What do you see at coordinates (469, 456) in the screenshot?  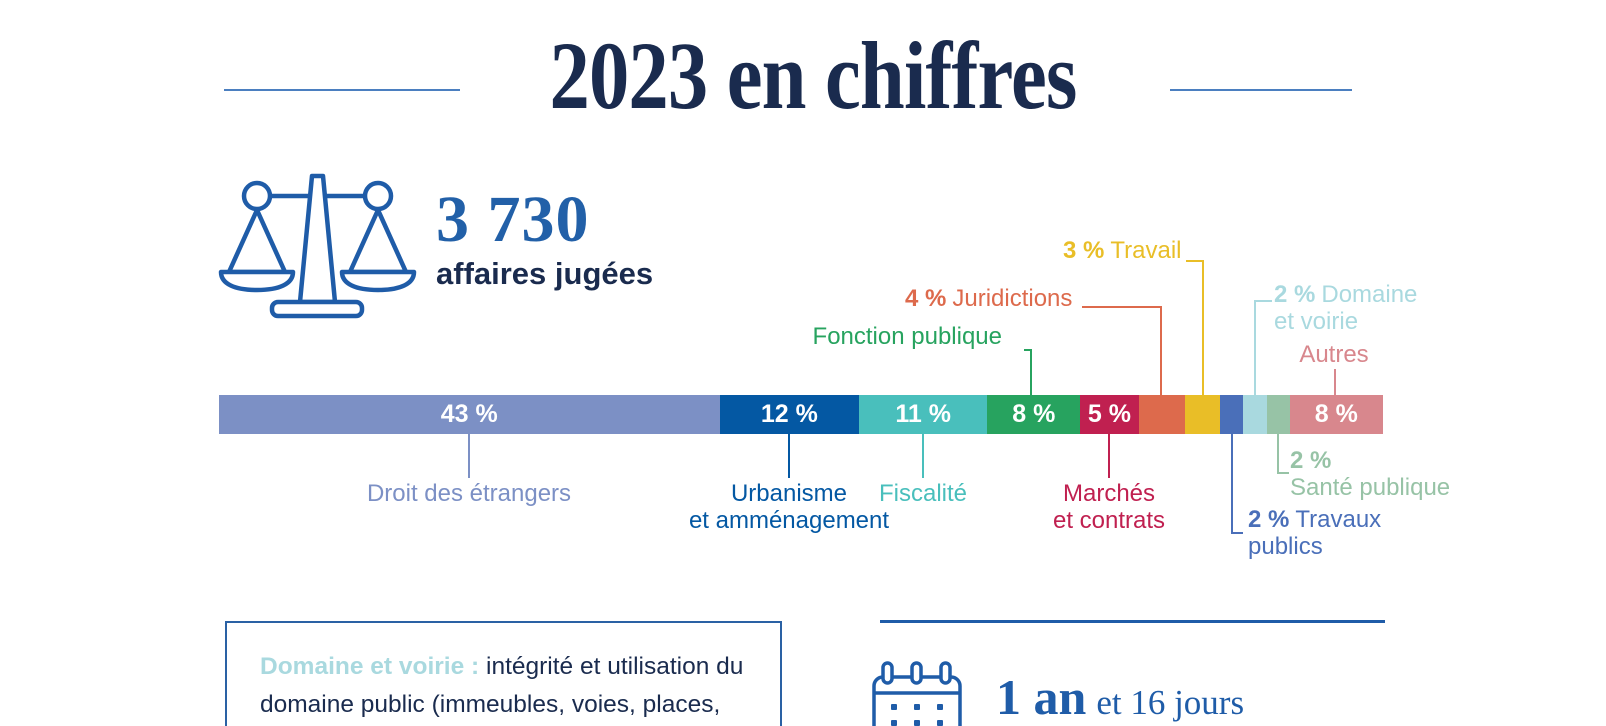 I see `leader-droit-etrangers` at bounding box center [469, 456].